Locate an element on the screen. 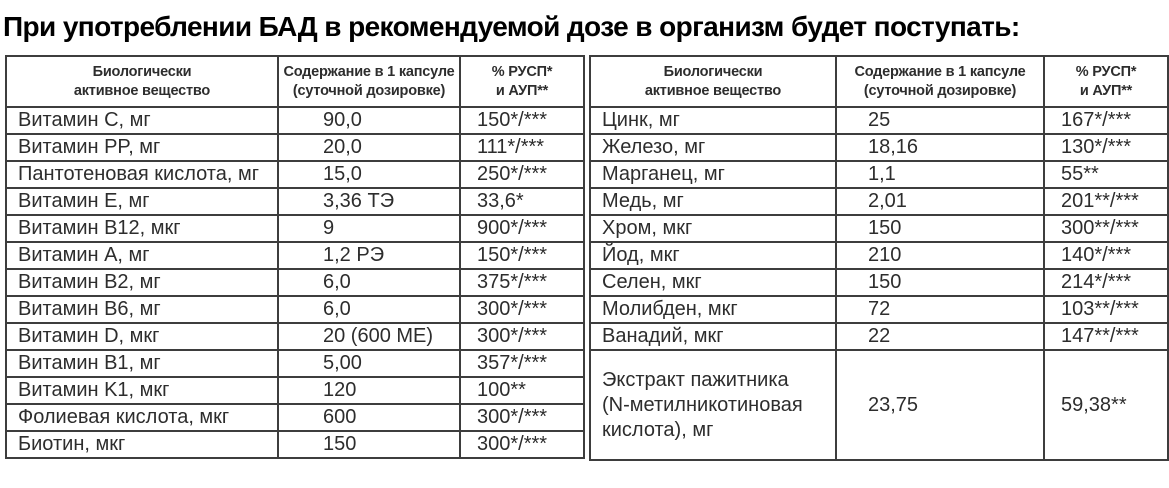 The width and height of the screenshot is (1169, 488). substance-cell: Витамин C, мг is located at coordinates (142, 120).